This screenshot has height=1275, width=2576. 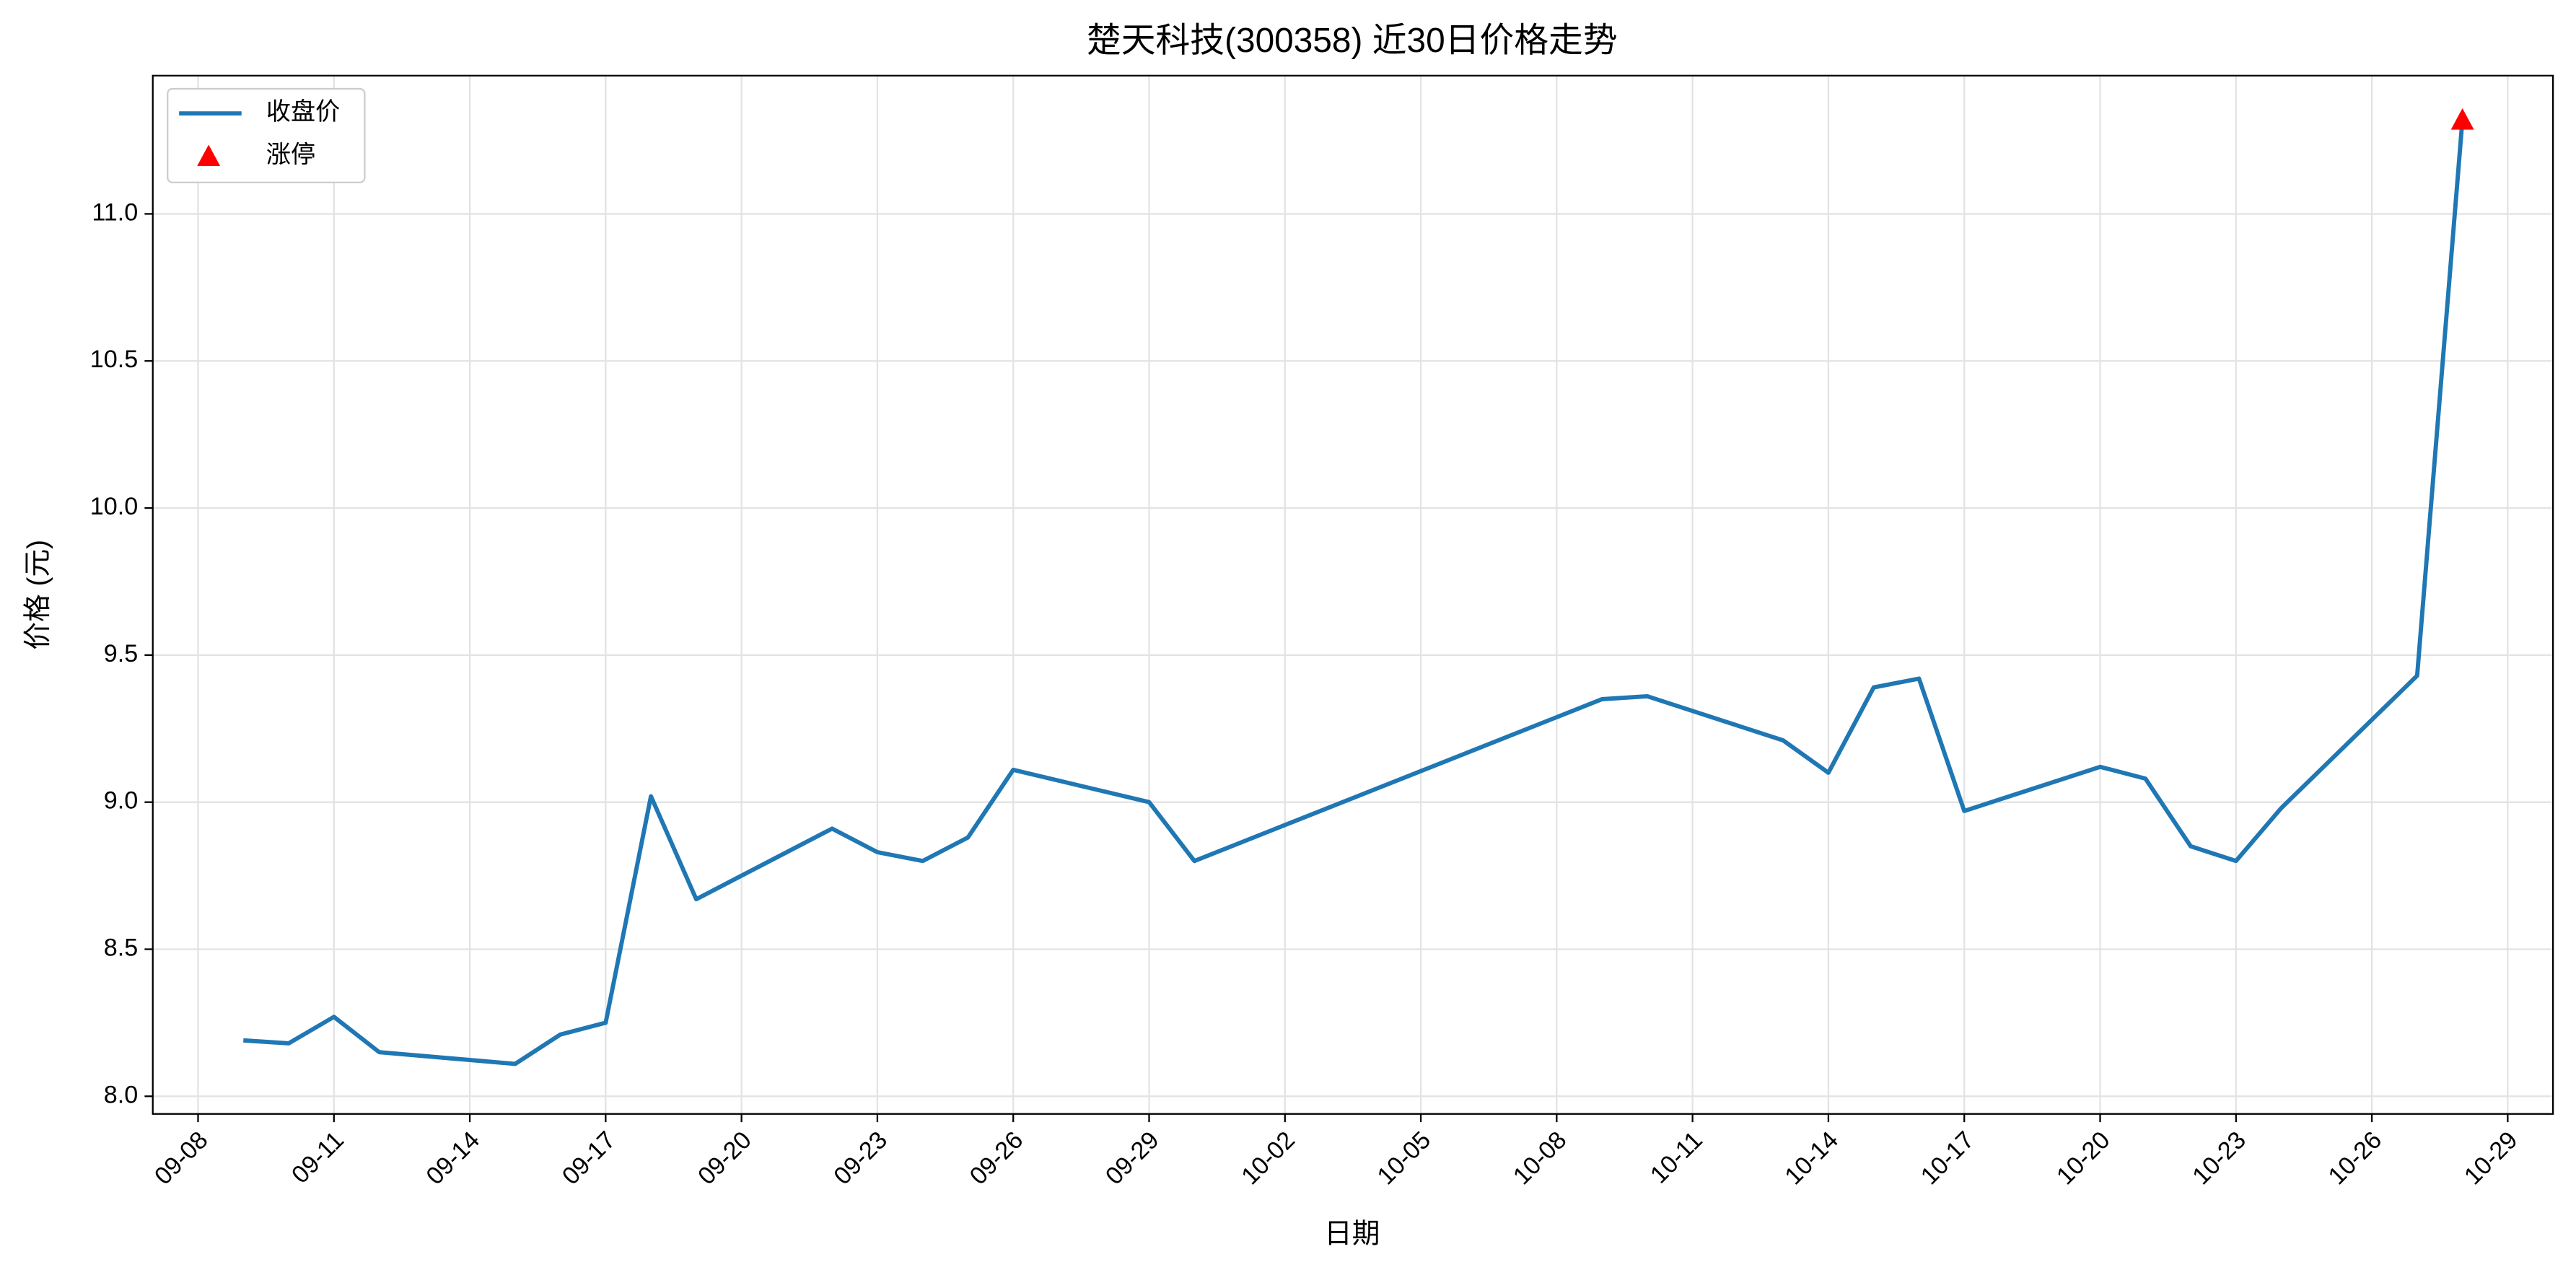 What do you see at coordinates (121, 654) in the screenshot?
I see `y-tick-label: 9.5` at bounding box center [121, 654].